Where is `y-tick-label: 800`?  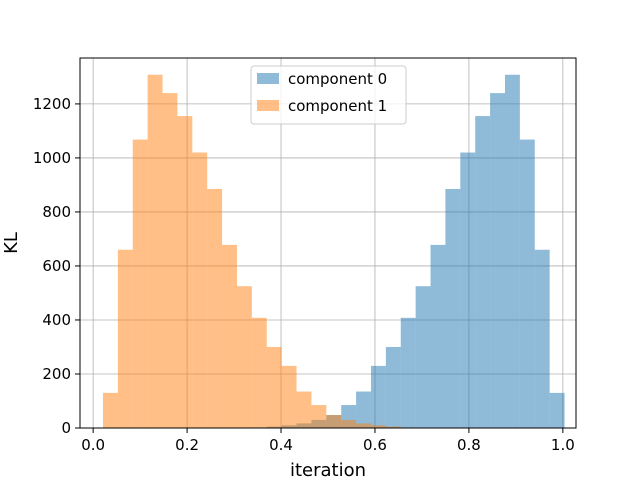
y-tick-label: 800 is located at coordinates (56, 212).